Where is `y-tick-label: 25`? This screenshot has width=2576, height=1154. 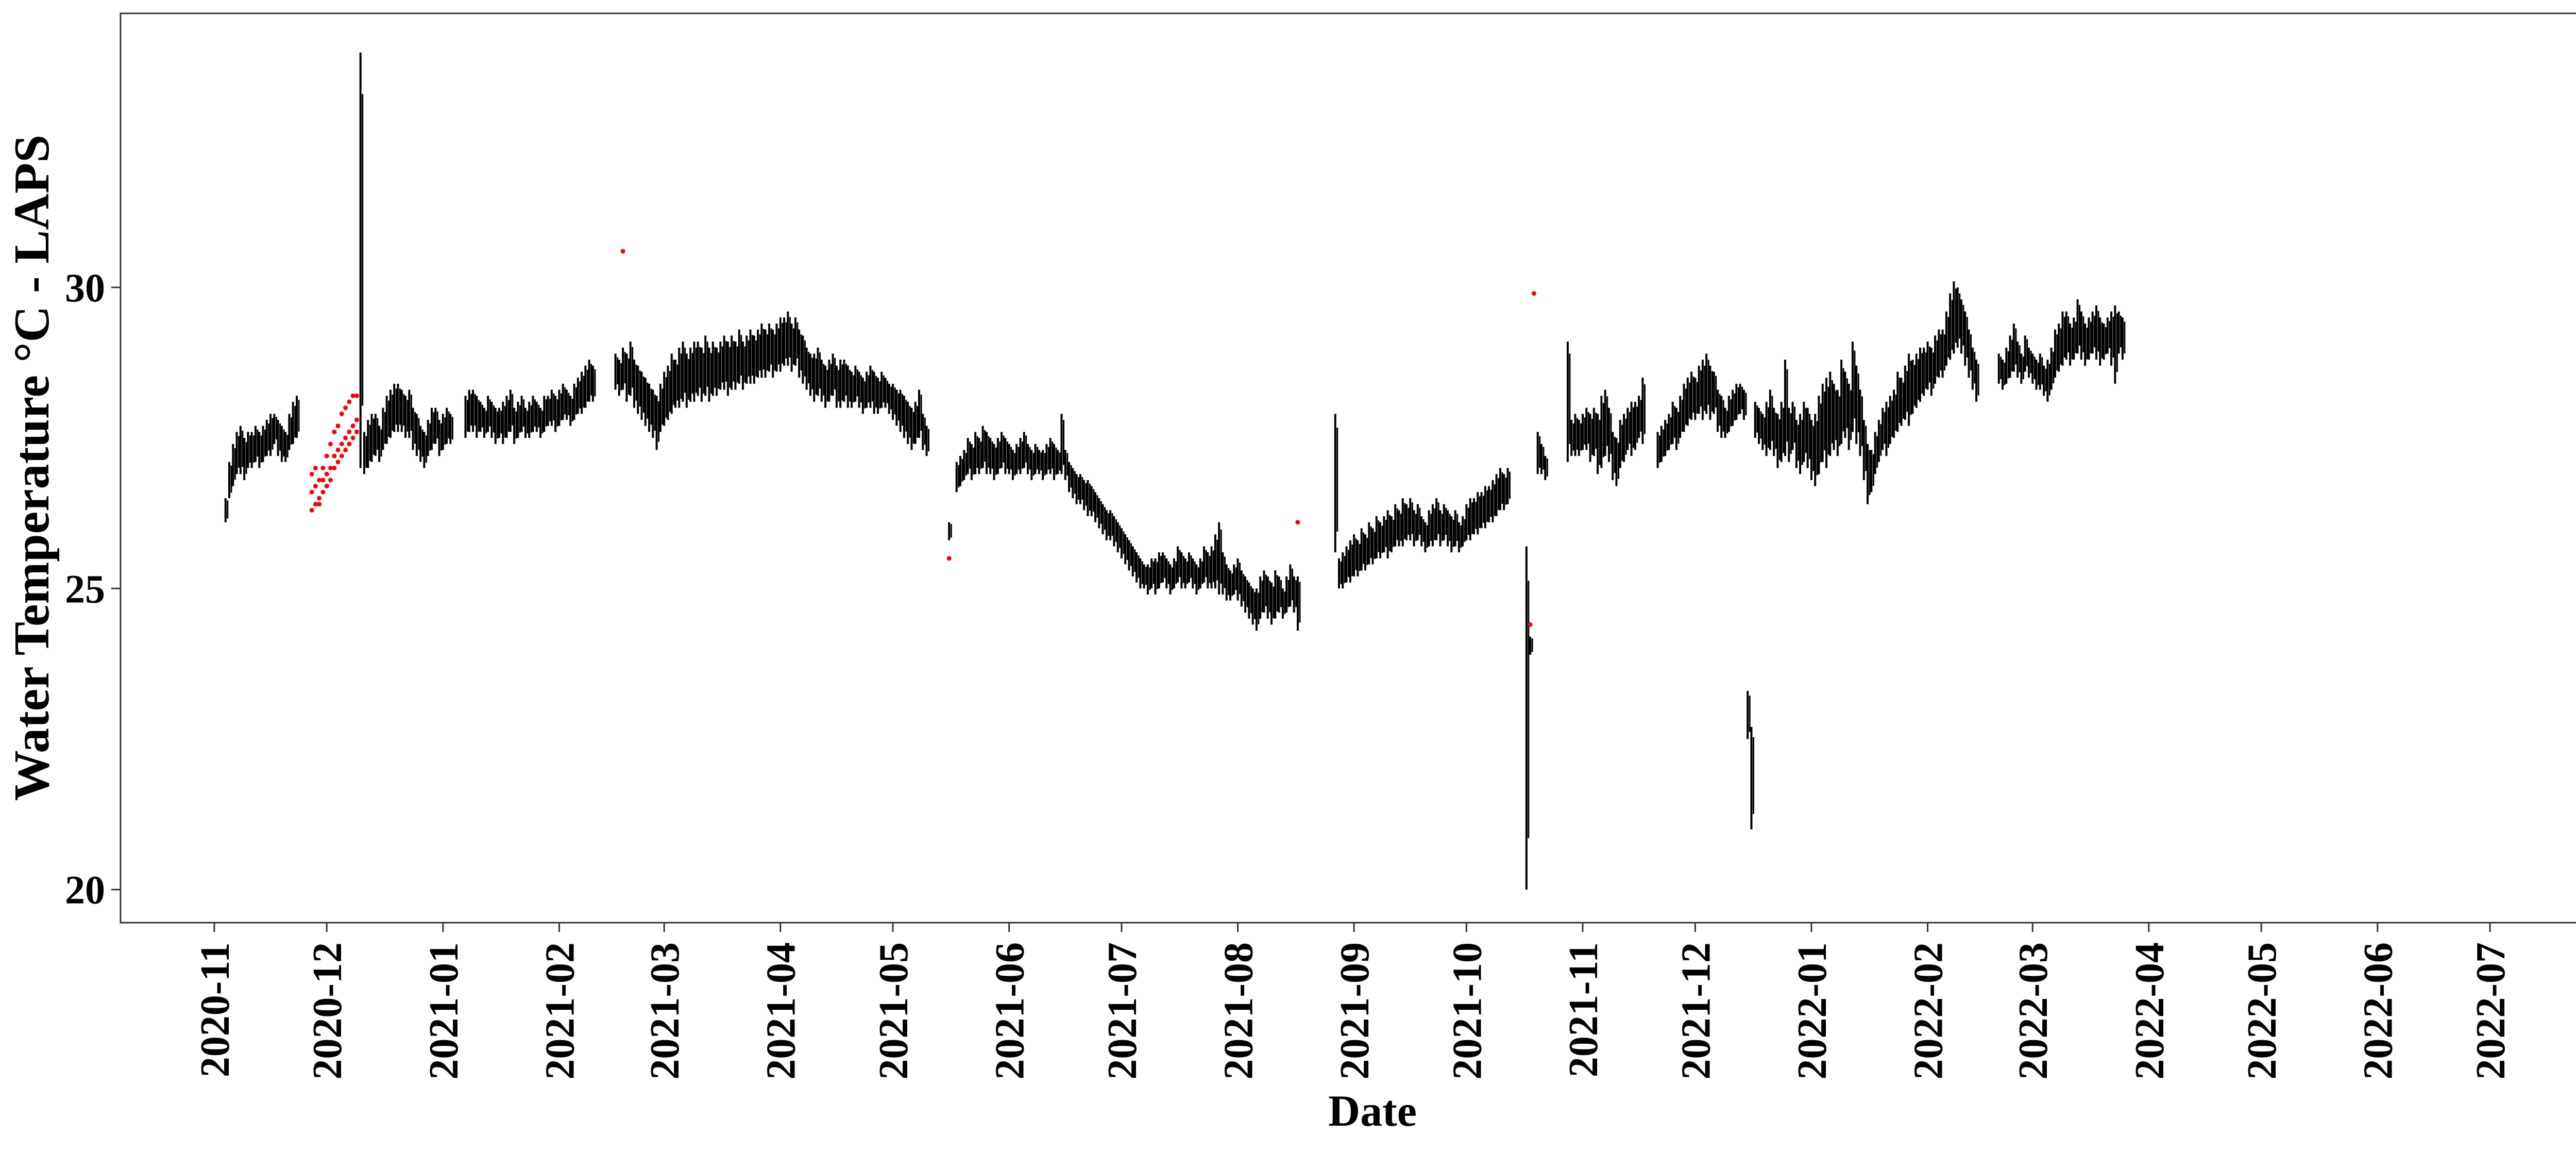 y-tick-label: 25 is located at coordinates (85, 588).